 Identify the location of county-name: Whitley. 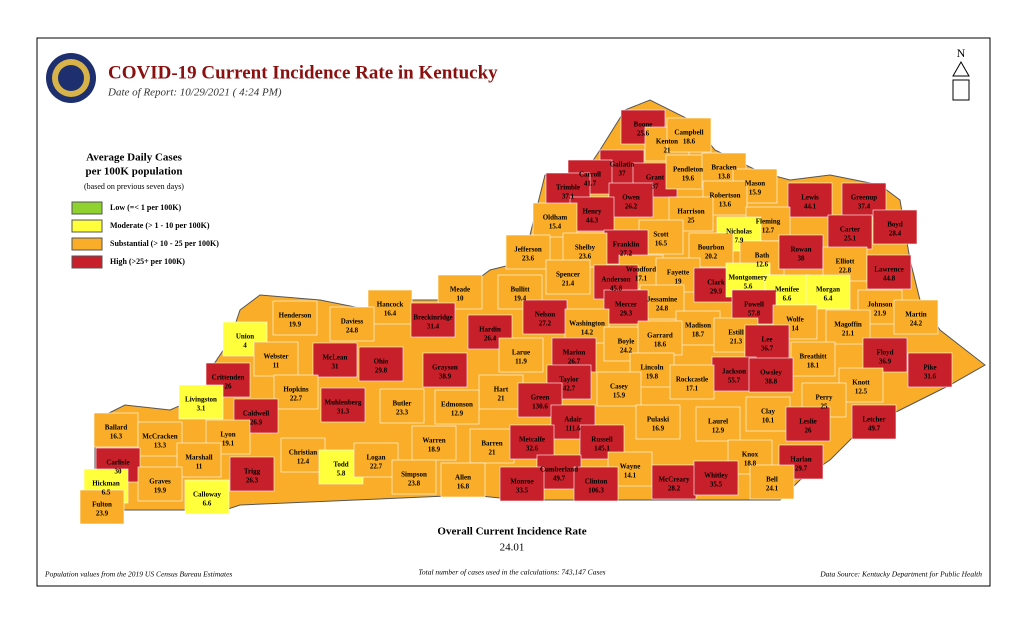
(716, 476).